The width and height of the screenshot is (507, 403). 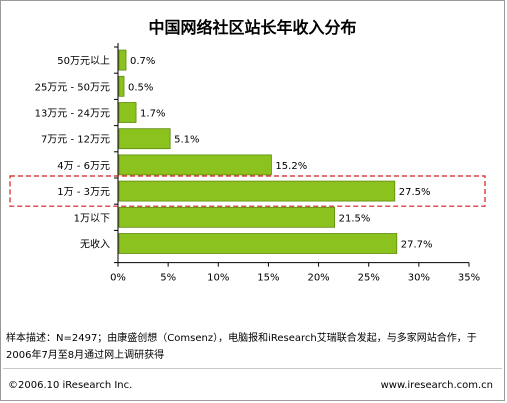 I want to click on x-tick-label: 20%, so click(x=318, y=278).